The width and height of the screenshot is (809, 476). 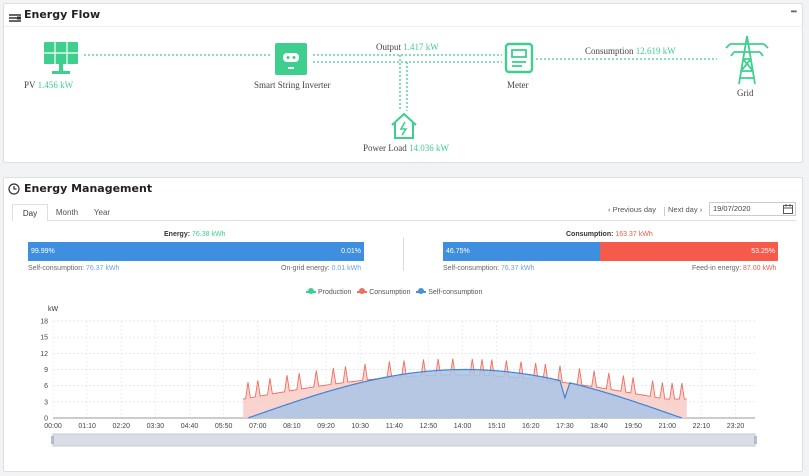 What do you see at coordinates (403, 254) in the screenshot?
I see `summary-divider` at bounding box center [403, 254].